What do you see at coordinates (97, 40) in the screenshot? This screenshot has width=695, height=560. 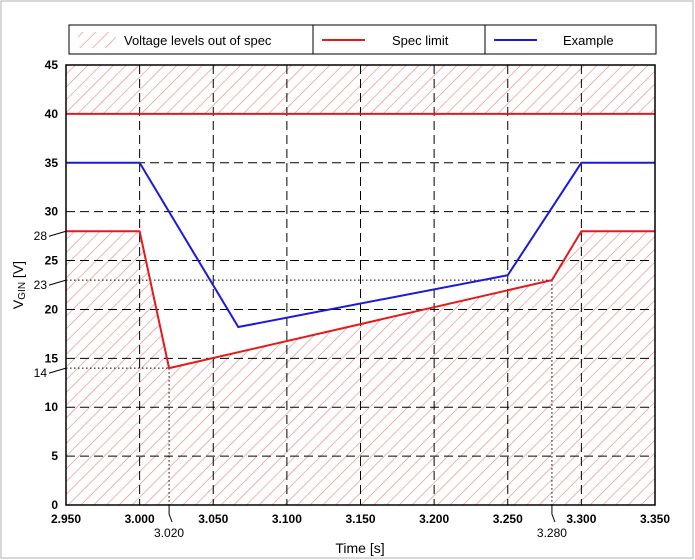 I see `legend-swatch-hatch` at bounding box center [97, 40].